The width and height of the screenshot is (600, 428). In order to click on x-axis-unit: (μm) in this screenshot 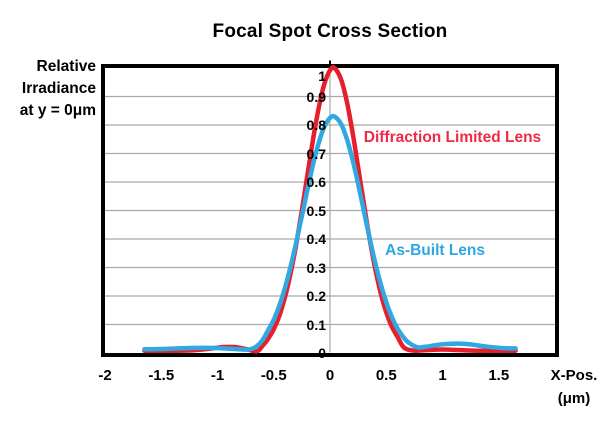, I will do `click(574, 398)`.